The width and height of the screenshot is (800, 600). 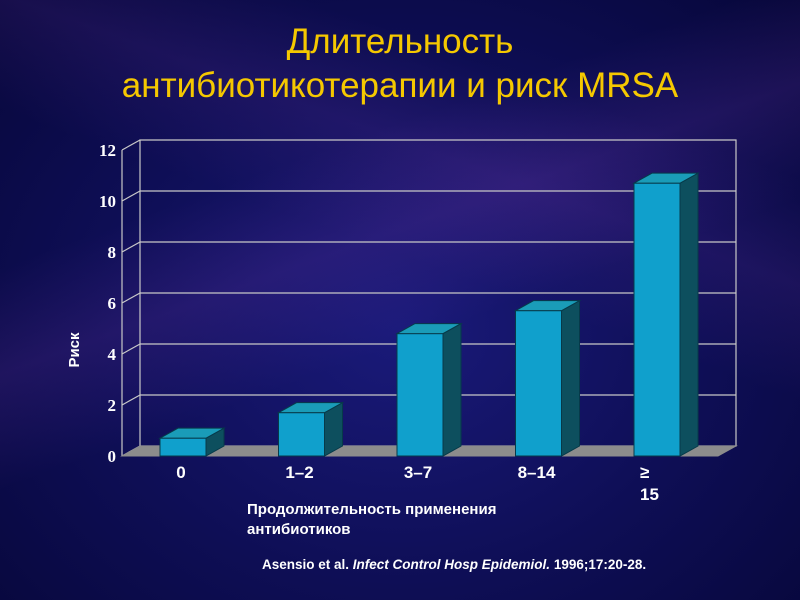 What do you see at coordinates (537, 472) in the screenshot?
I see `x-tick-label: 8–14` at bounding box center [537, 472].